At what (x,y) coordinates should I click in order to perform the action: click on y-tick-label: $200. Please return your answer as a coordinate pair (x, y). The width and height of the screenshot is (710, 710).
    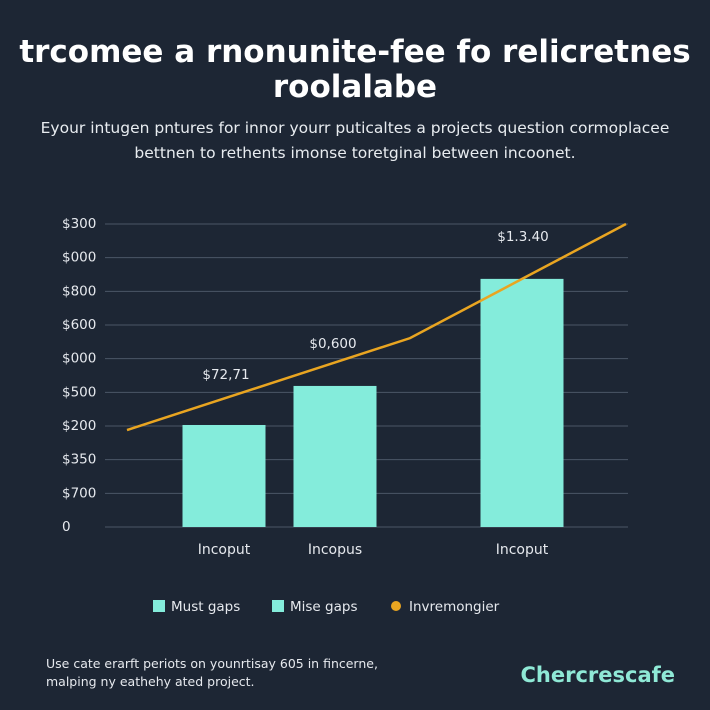
    Looking at the image, I should click on (79, 426).